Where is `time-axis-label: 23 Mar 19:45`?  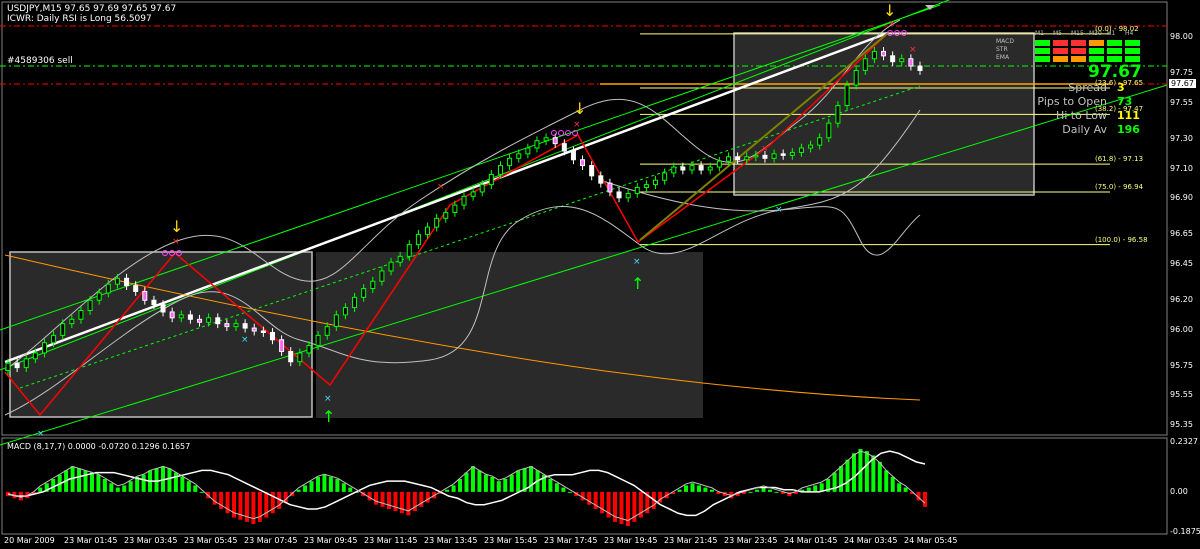 time-axis-label: 23 Mar 19:45 is located at coordinates (631, 540).